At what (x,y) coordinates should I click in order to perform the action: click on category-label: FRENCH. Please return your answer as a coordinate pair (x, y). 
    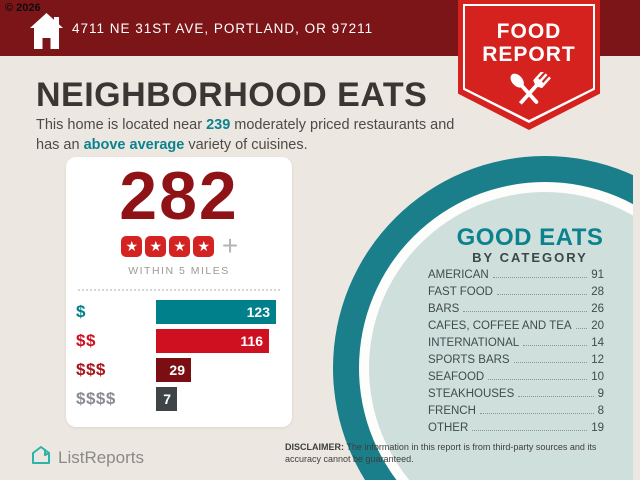
    Looking at the image, I should click on (452, 411).